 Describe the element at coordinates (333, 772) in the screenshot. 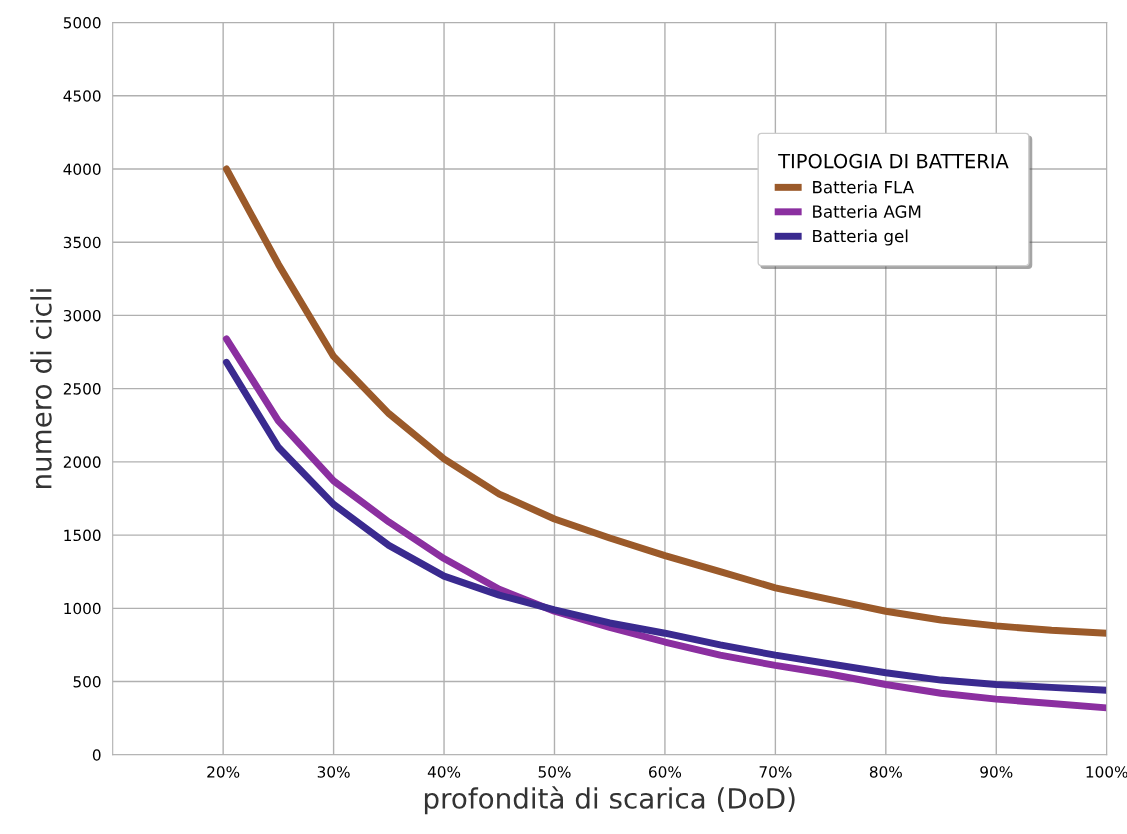

I see `x-tick-label: 30%` at that location.